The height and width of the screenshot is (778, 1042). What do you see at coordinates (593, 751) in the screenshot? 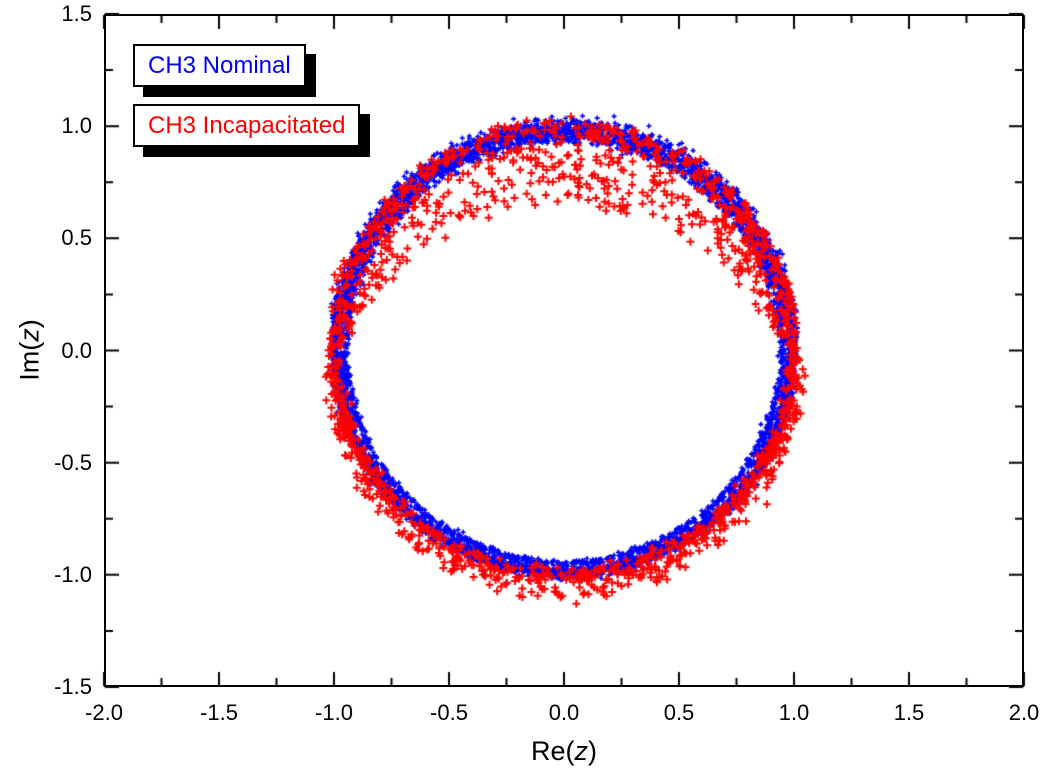
I see `x-axis-title-suffix: )` at bounding box center [593, 751].